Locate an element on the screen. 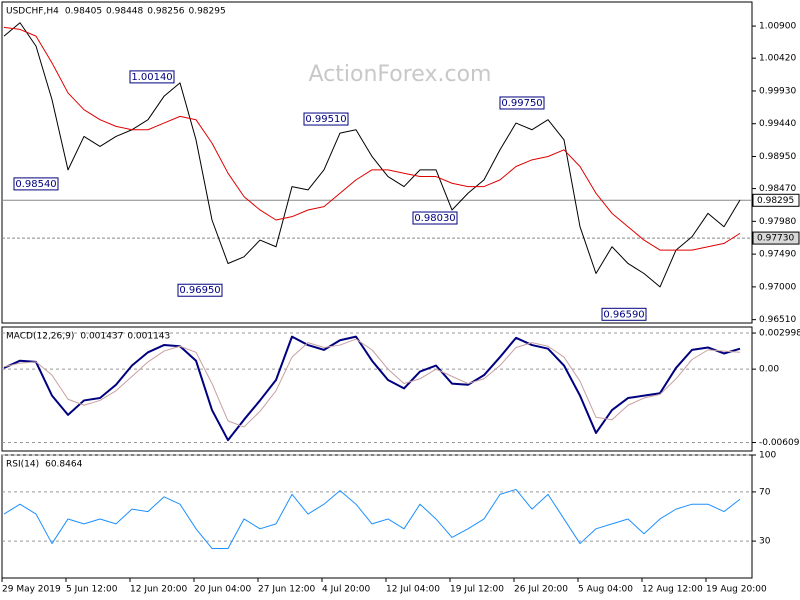 This screenshot has width=800, height=600. watermark: ActionForex.com is located at coordinates (400, 74).